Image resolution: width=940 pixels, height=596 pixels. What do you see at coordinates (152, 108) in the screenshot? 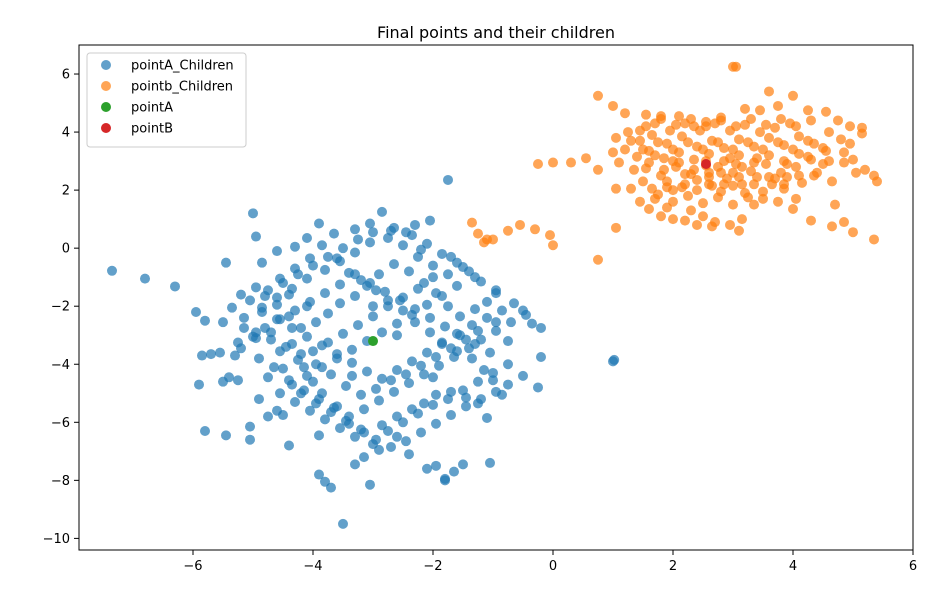
I see `legend-label: pointA` at bounding box center [152, 108].